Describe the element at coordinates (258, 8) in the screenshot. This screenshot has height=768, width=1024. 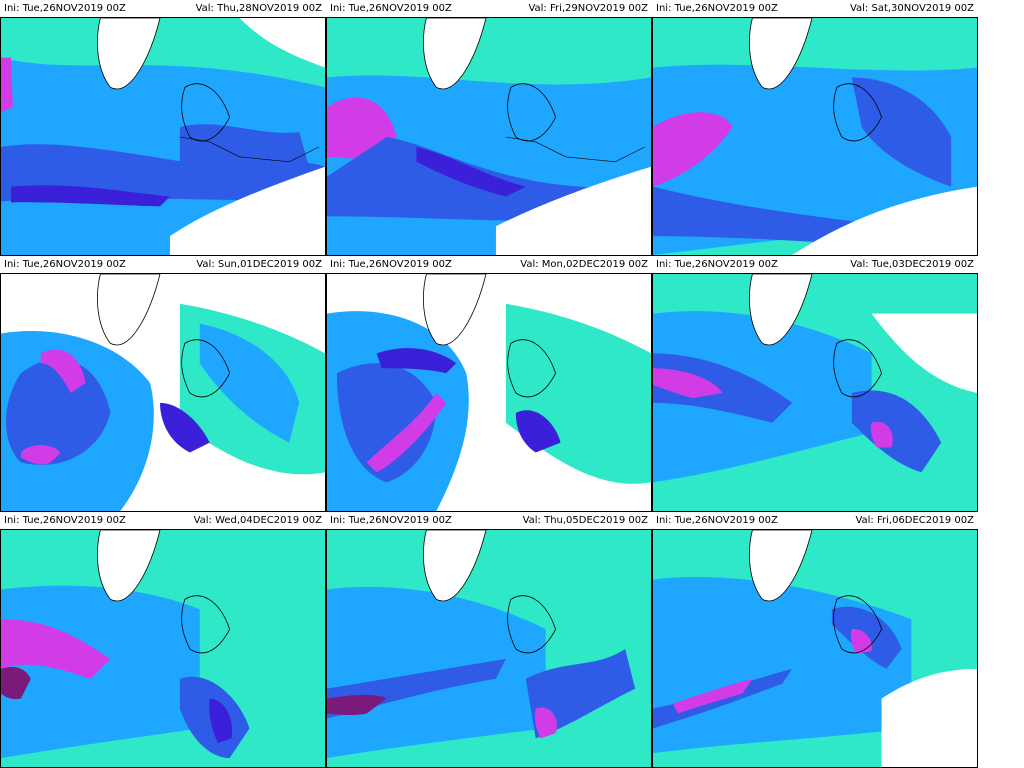
I see `valid-time-label: Val: Thu,28NOV2019 00Z` at that location.